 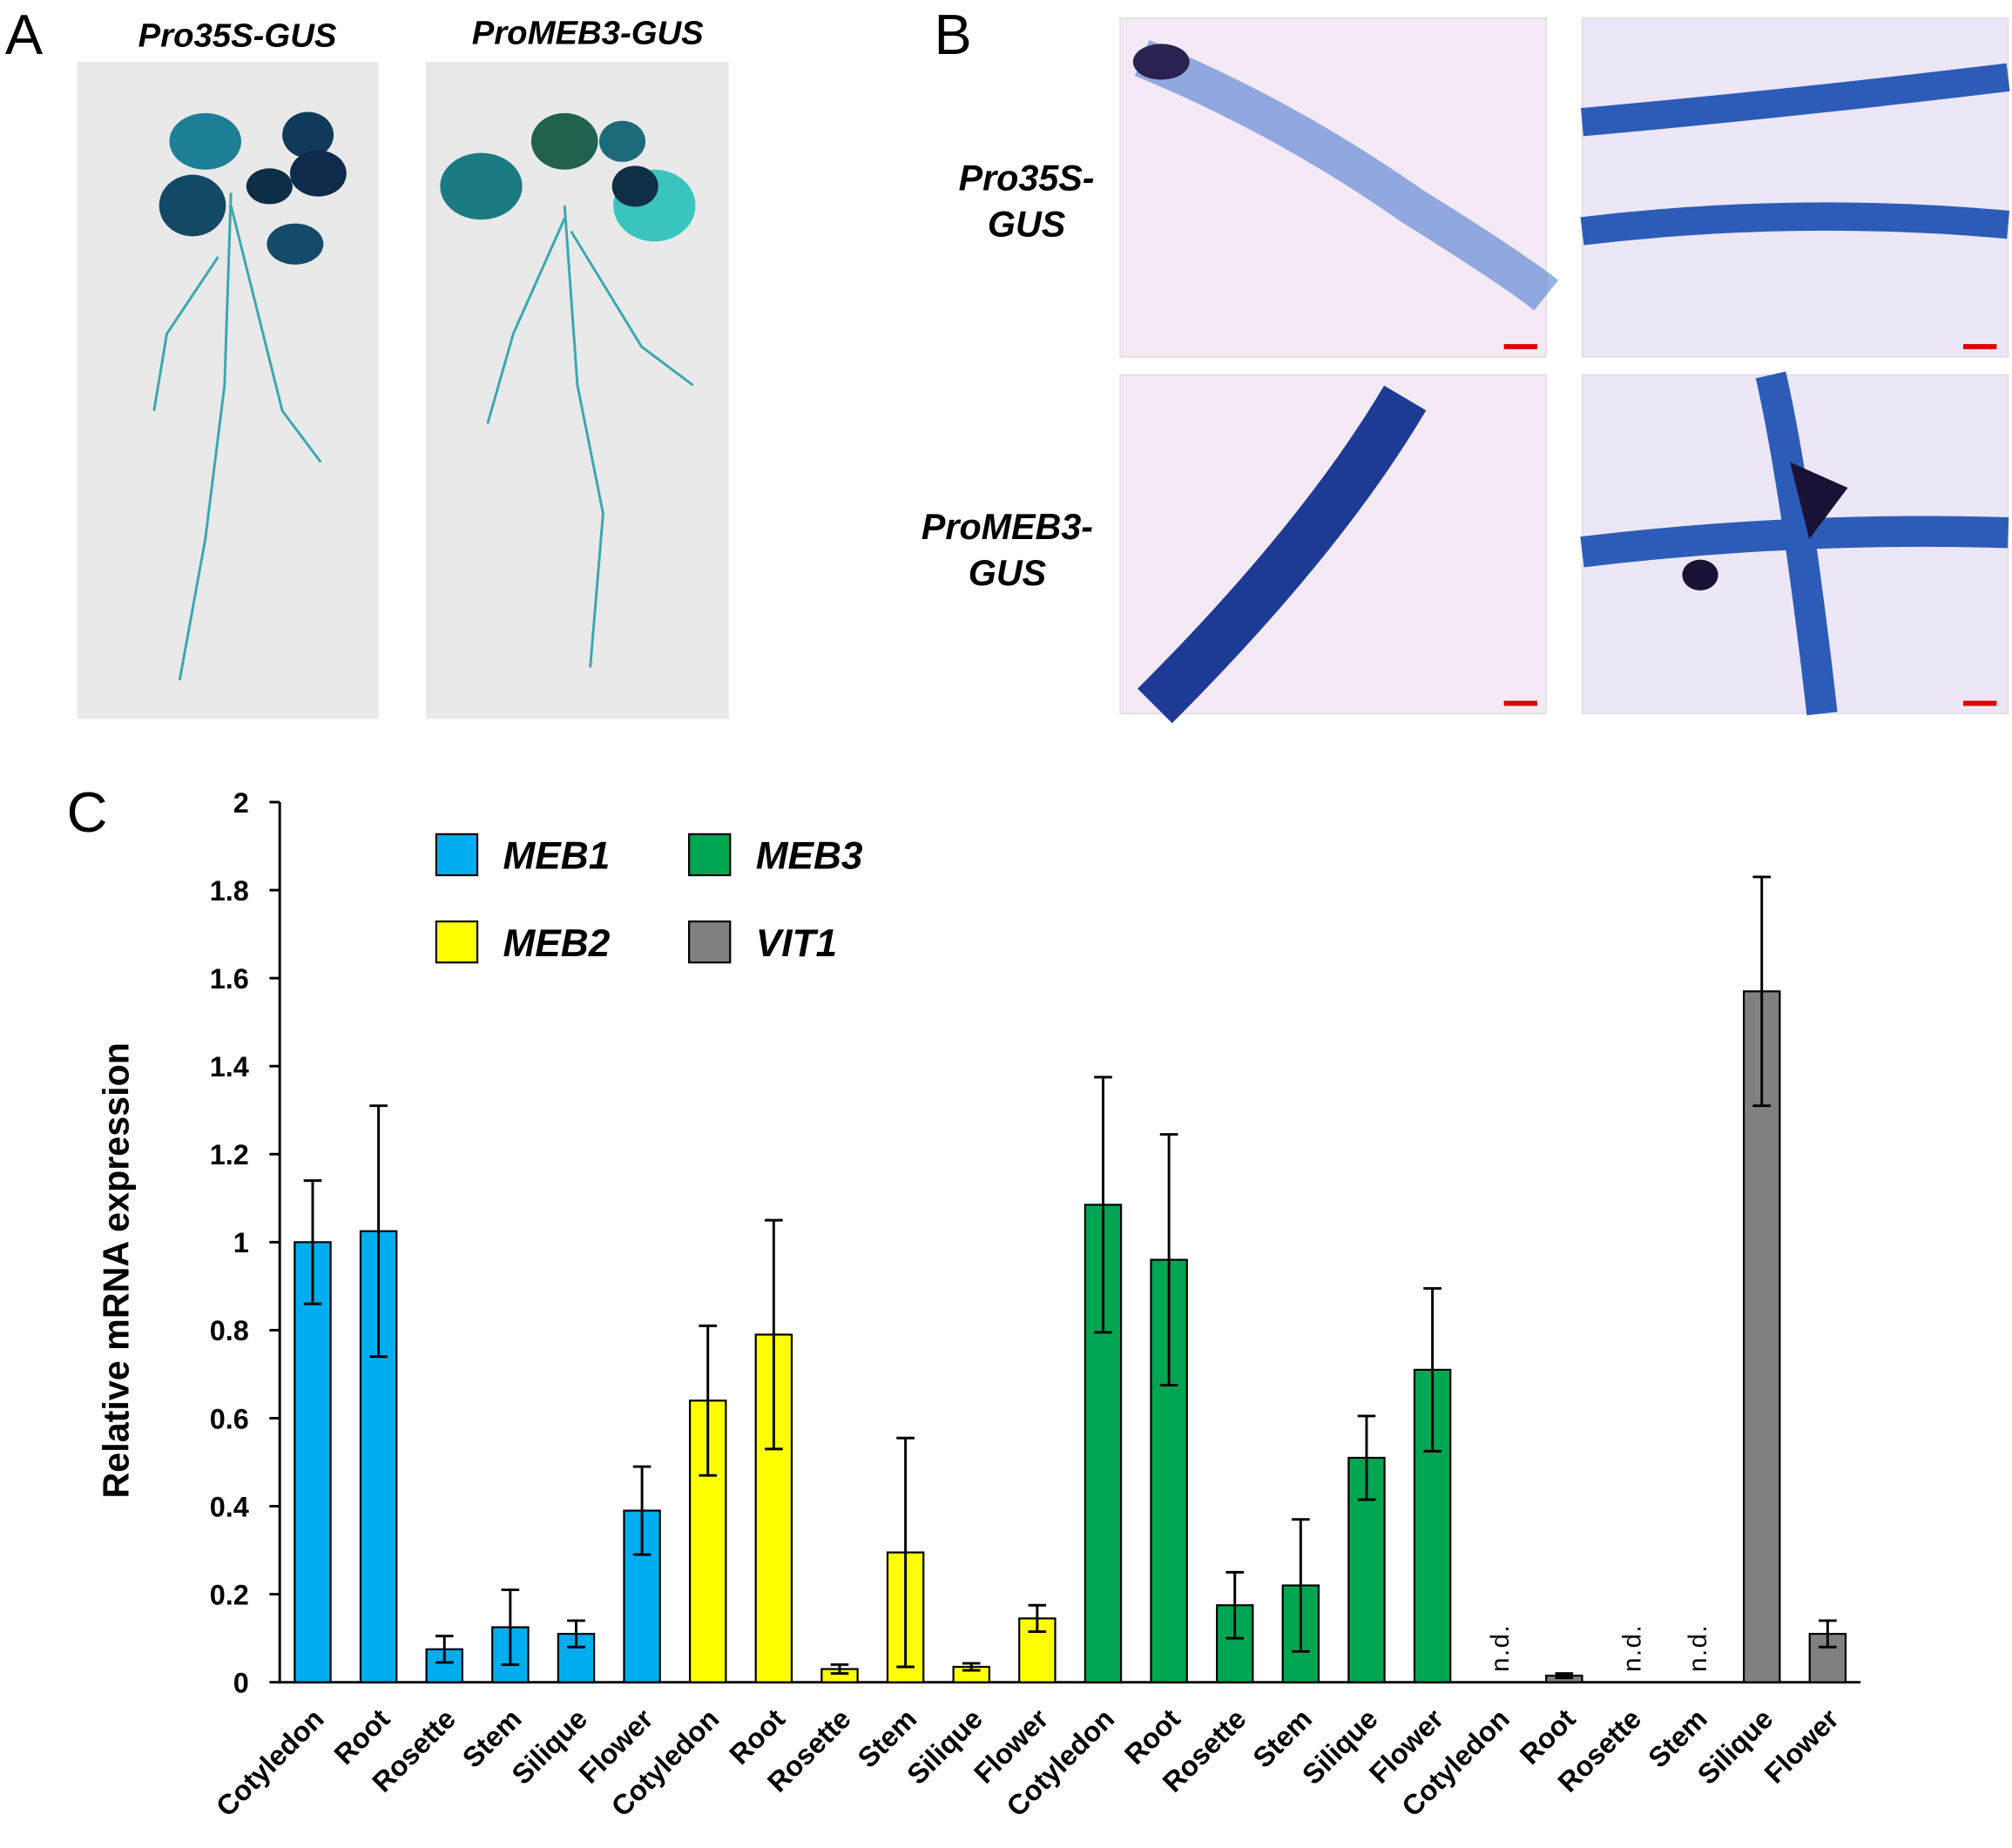 What do you see at coordinates (230, 979) in the screenshot?
I see `y-tick-label: 1.6` at bounding box center [230, 979].